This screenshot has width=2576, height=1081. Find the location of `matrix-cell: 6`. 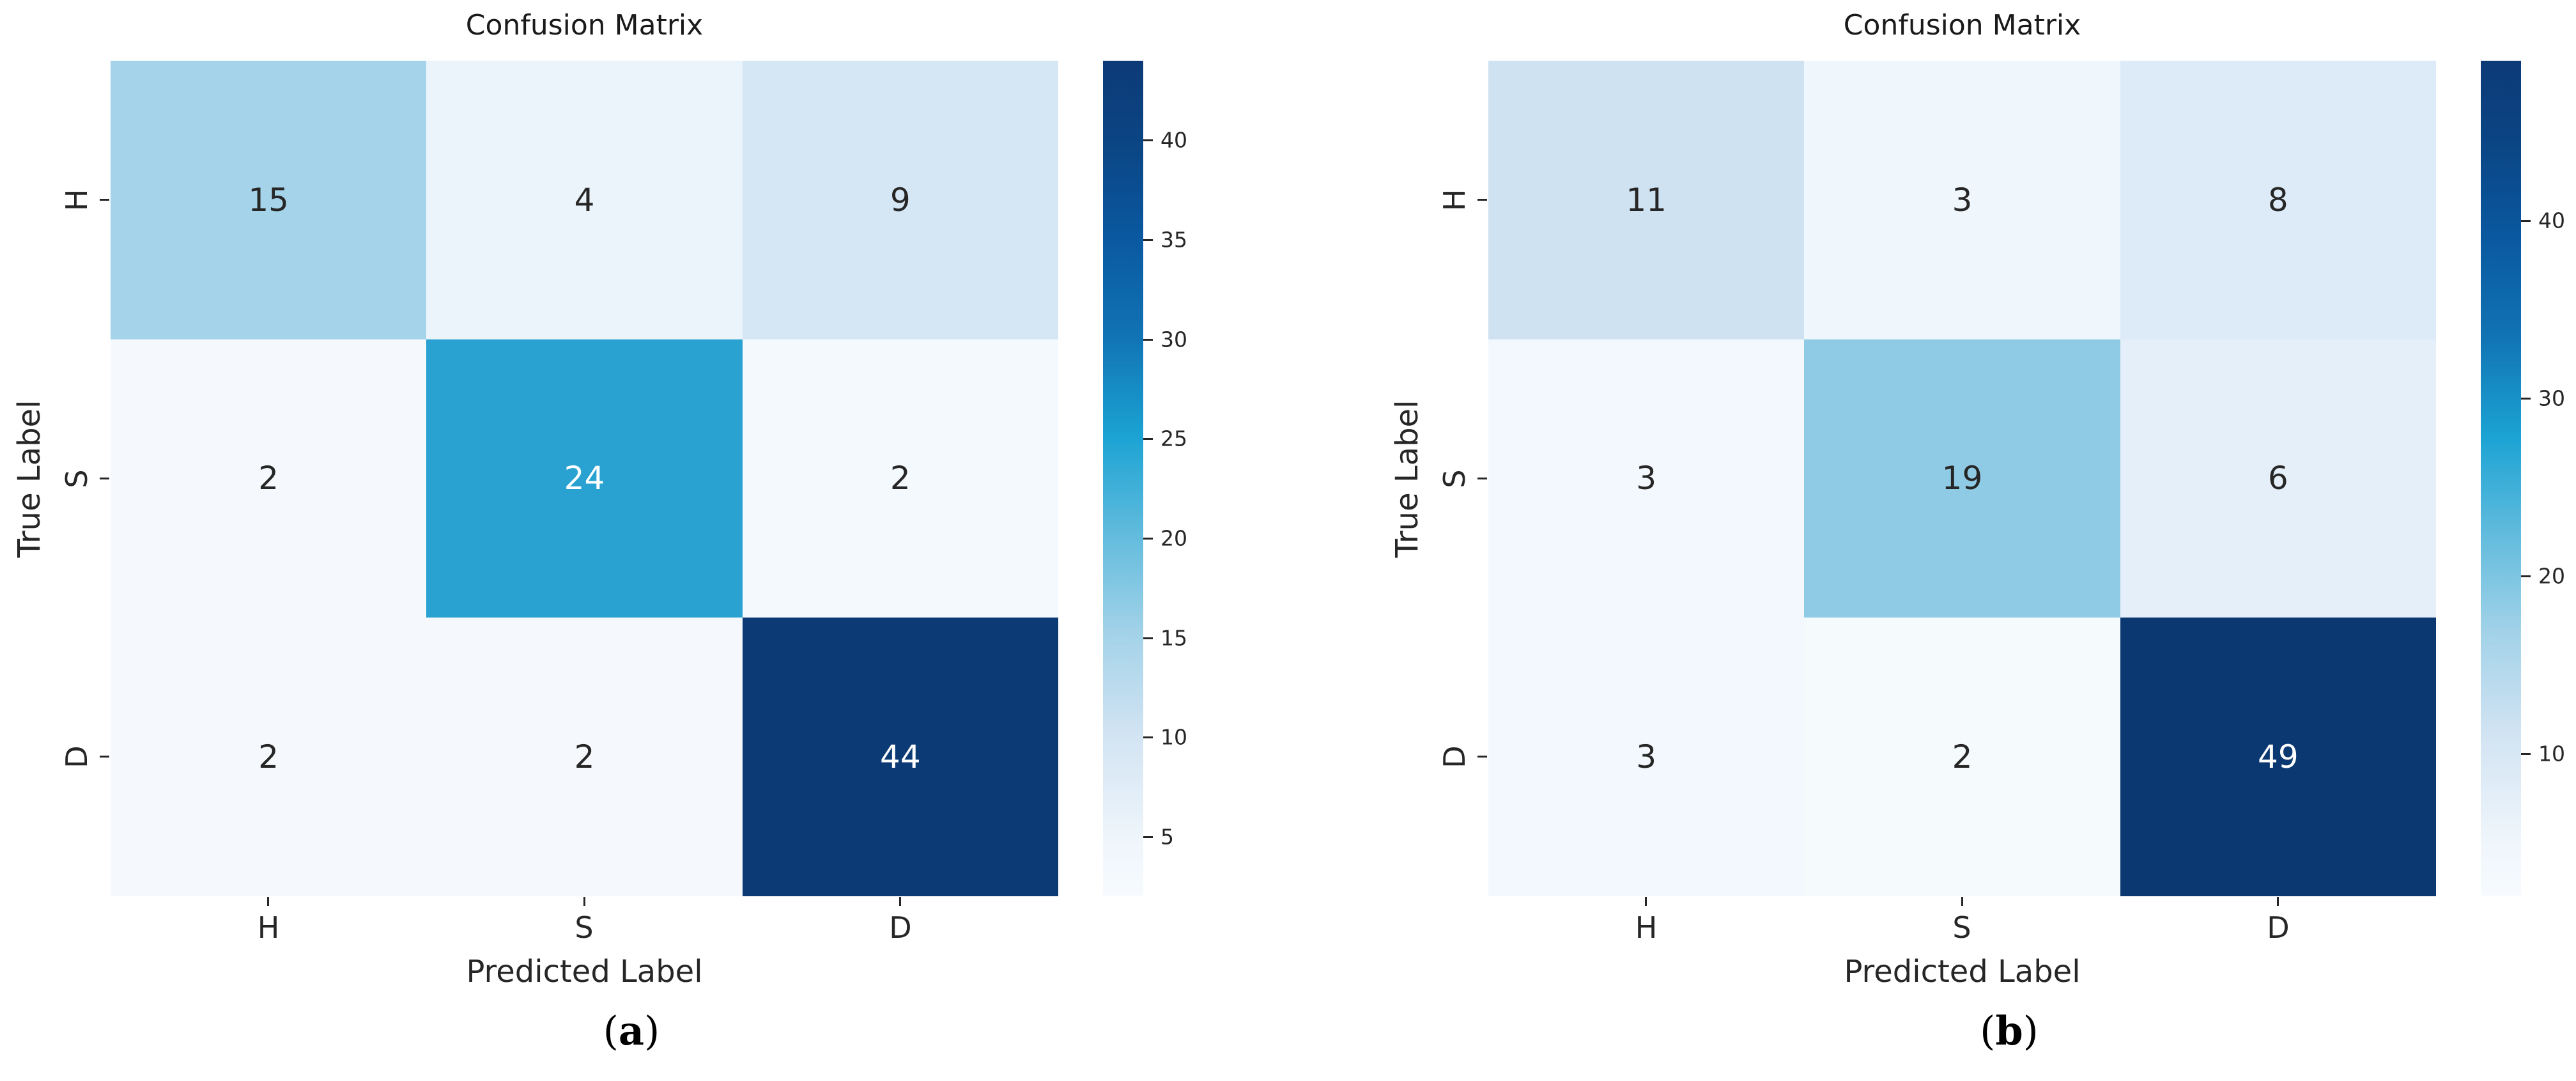

matrix-cell: 6 is located at coordinates (2278, 478).